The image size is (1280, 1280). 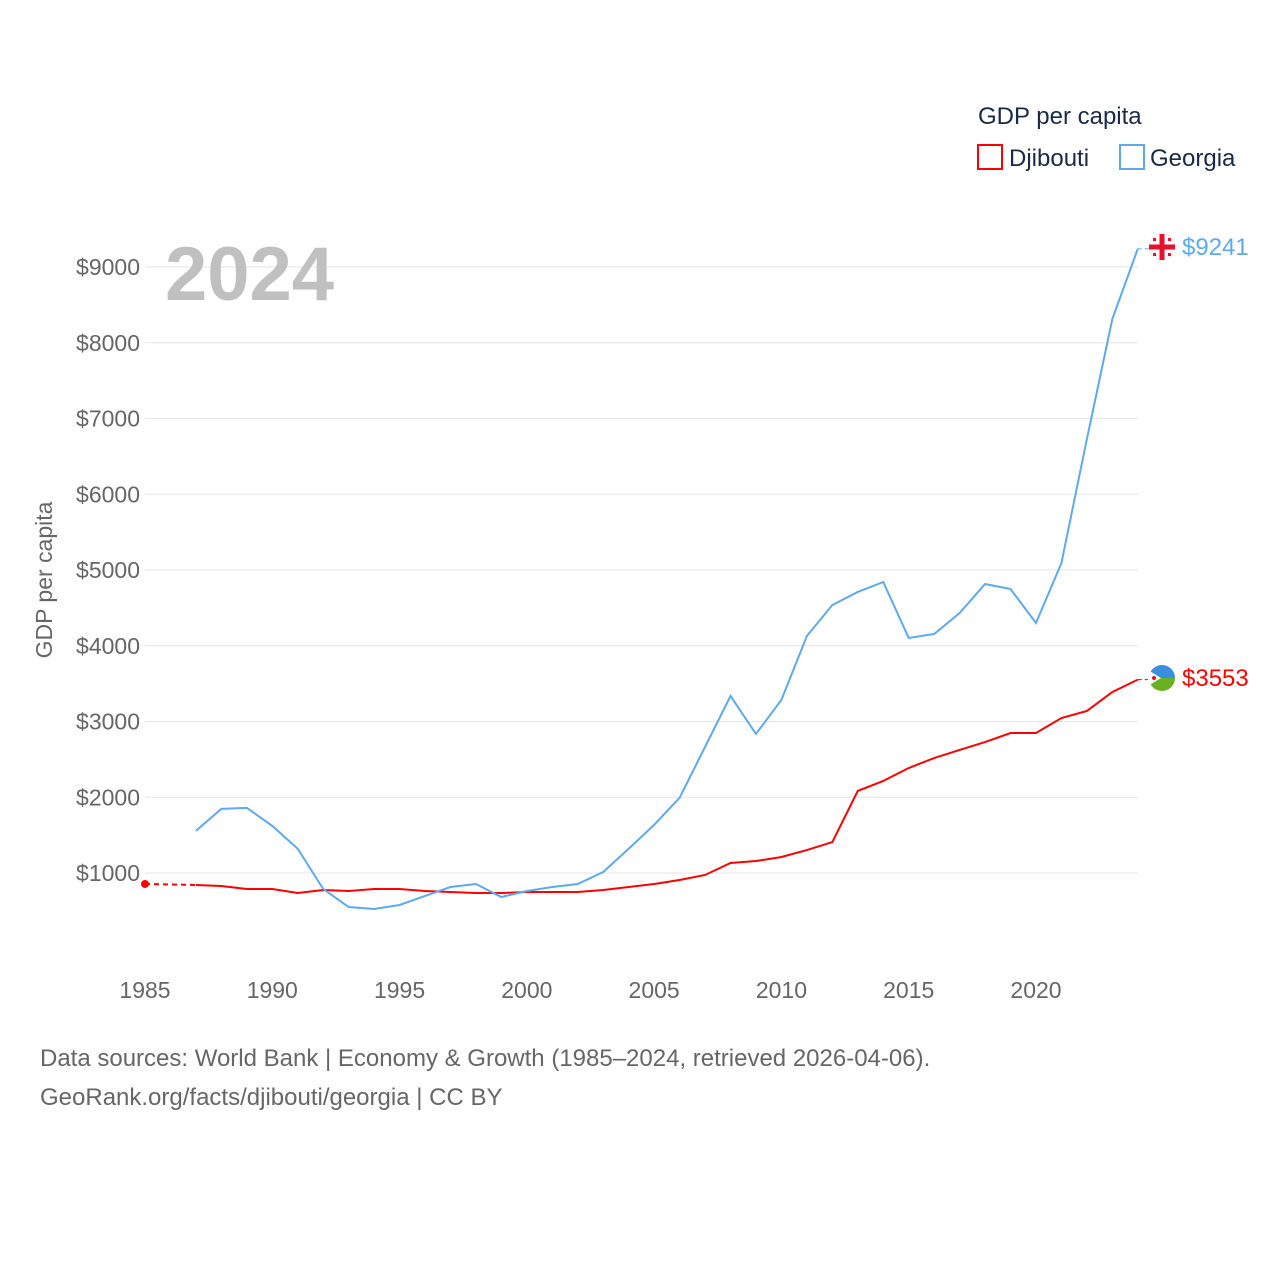 I want to click on djibouti-end-label: $3553, so click(x=1215, y=678).